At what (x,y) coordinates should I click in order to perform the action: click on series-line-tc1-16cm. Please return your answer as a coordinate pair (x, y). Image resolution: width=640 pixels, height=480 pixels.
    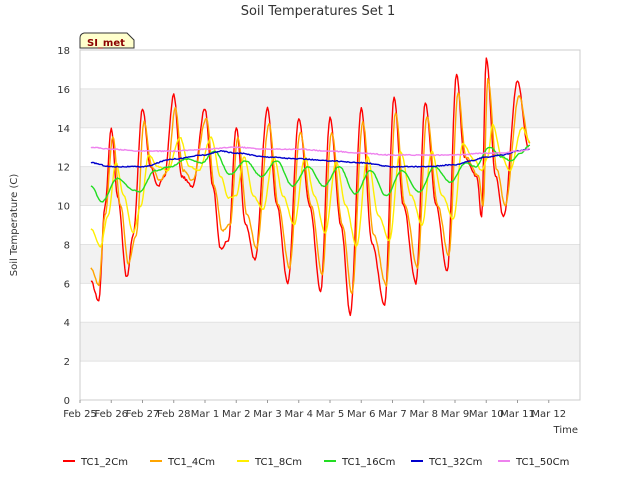
    Looking at the image, I should click on (310, 173).